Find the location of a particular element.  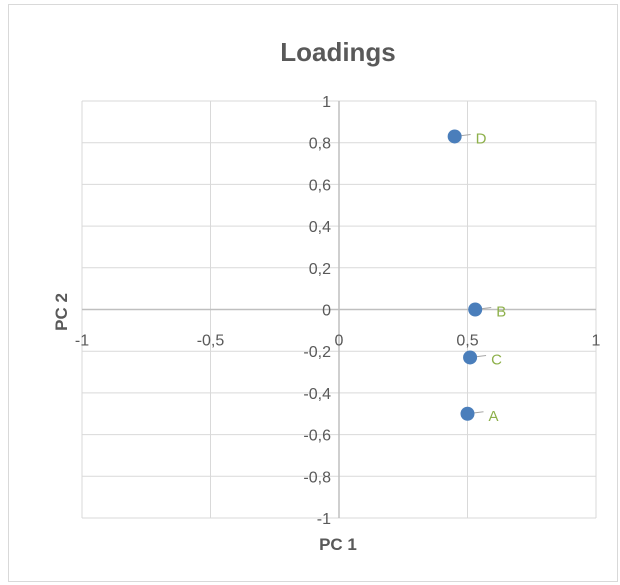

data-label-B: B is located at coordinates (501, 312).